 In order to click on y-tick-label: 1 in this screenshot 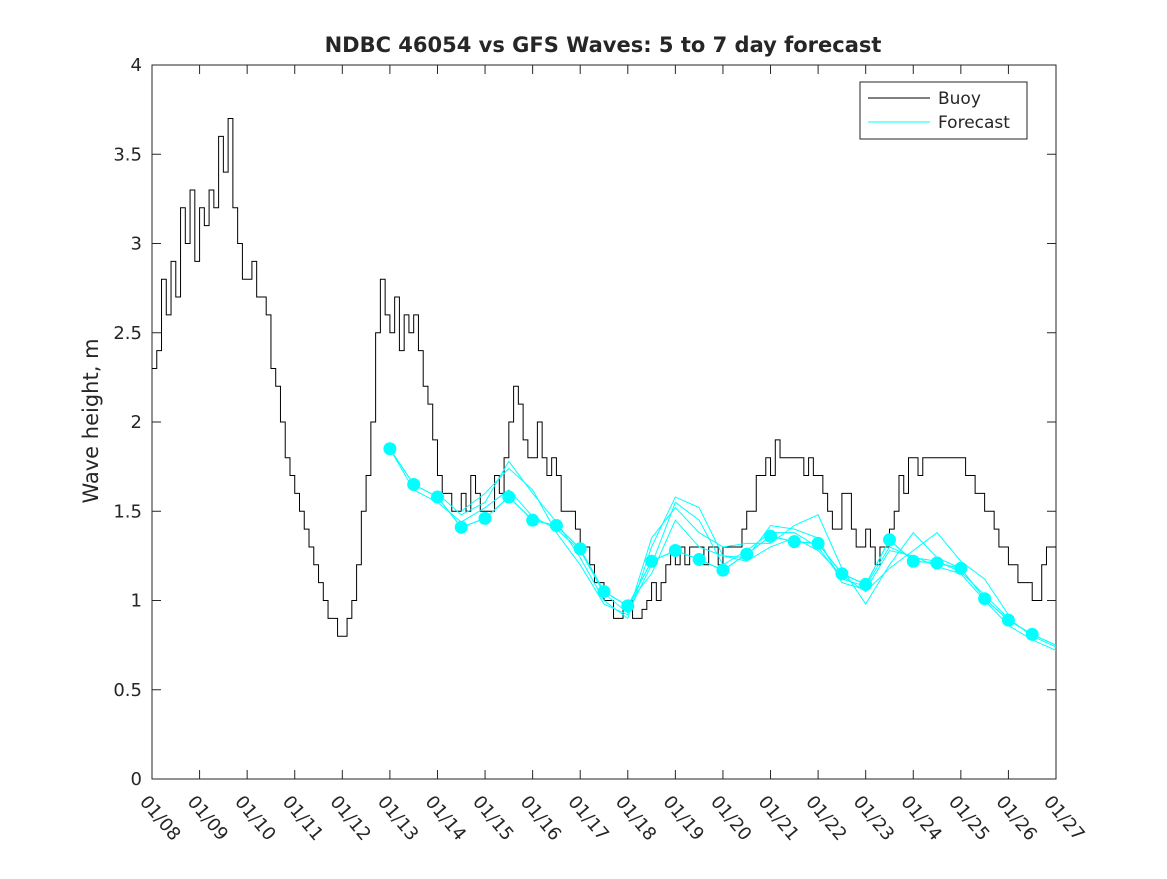, I will do `click(136, 601)`.